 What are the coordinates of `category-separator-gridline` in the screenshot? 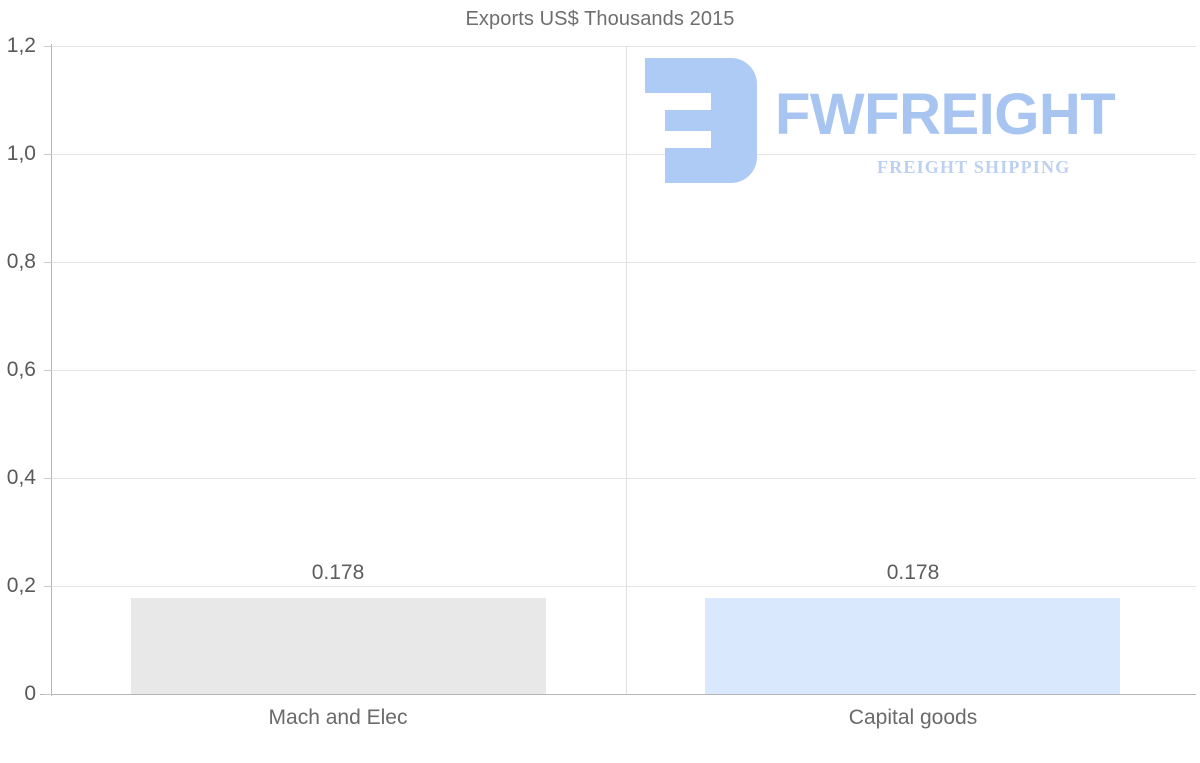 It's located at (626, 370).